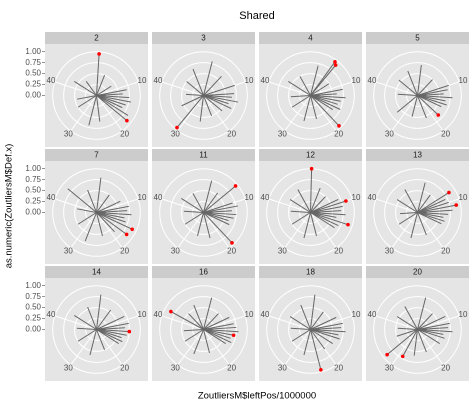 Image resolution: width=474 pixels, height=411 pixels. I want to click on strip-label: 2, so click(96, 38).